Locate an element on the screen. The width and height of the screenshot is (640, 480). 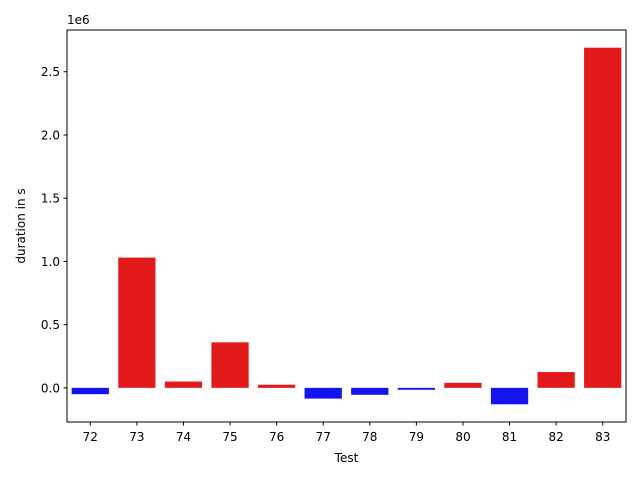
y-axis: 0.0 0.5 1.0 1.5 2.0 2.5 is located at coordinates (54, 230).